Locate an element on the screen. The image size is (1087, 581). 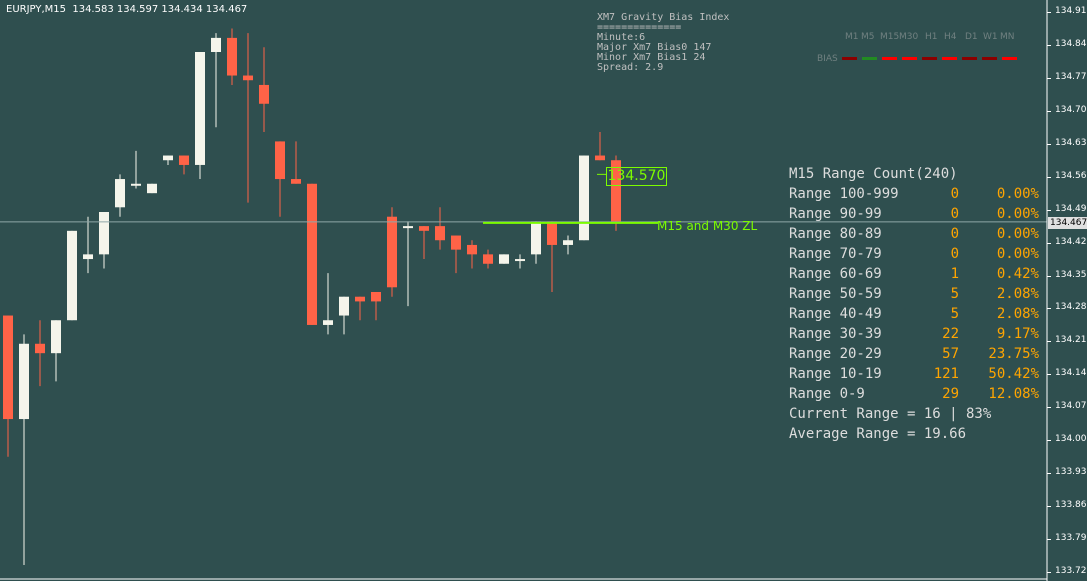
range-count: 29 is located at coordinates (950, 394).